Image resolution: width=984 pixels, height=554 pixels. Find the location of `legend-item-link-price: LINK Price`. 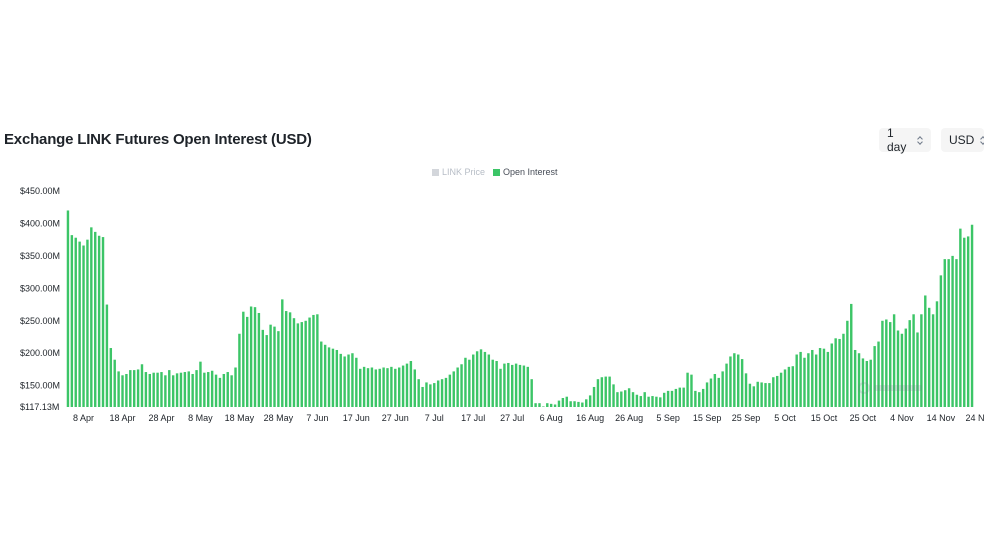

legend-item-link-price: LINK Price is located at coordinates (458, 172).